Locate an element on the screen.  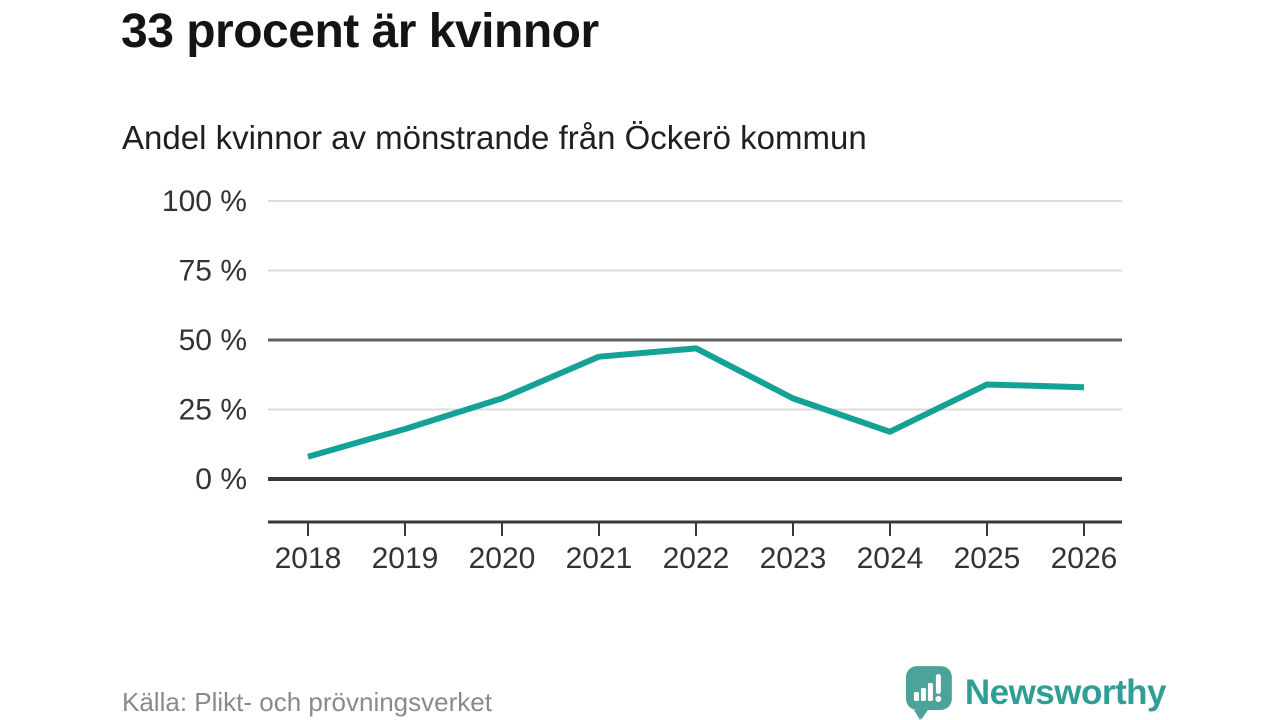
x-axis-tick-label: 2022 is located at coordinates (696, 558).